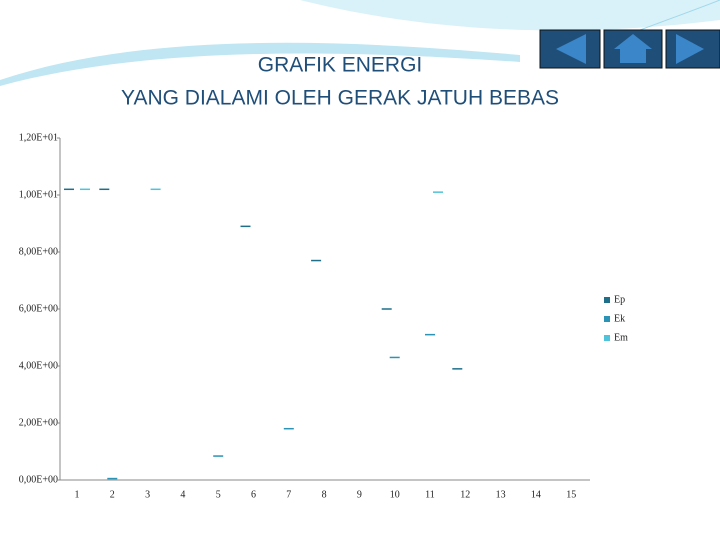 The height and width of the screenshot is (540, 720). I want to click on y-tick-label: 0,00E+00, so click(38, 479).